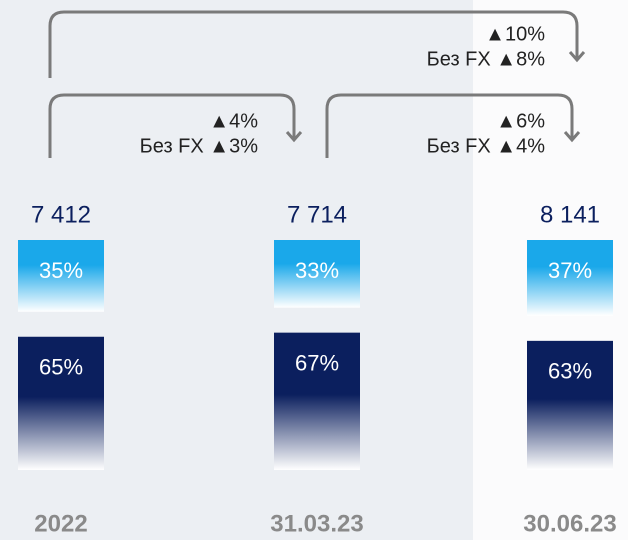 Image resolution: width=628 pixels, height=540 pixels. I want to click on segment-label: 37%, so click(570, 270).